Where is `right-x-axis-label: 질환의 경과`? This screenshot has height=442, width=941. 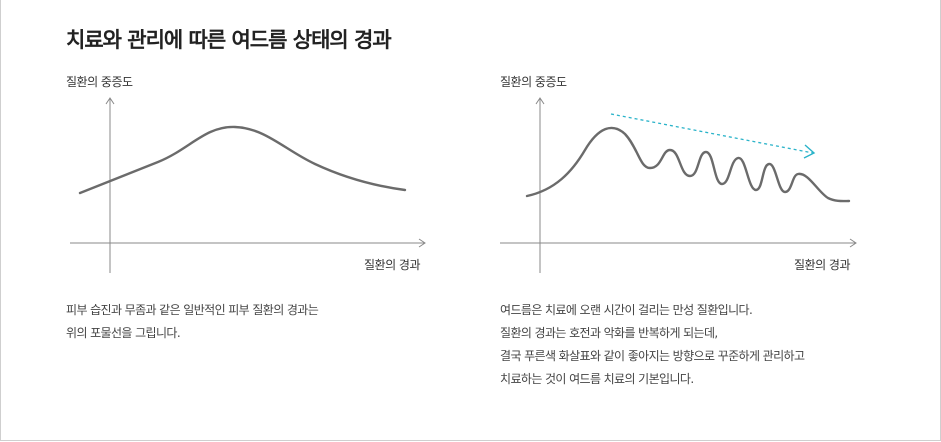
right-x-axis-label: 질환의 경과 is located at coordinates (822, 265).